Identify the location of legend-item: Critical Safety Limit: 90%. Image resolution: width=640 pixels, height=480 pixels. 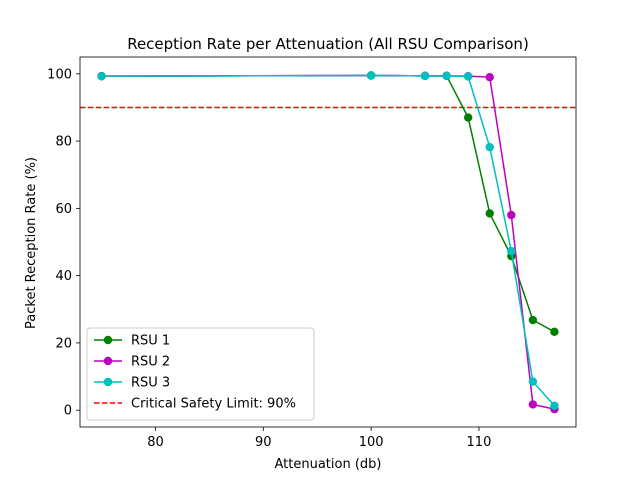
(195, 404).